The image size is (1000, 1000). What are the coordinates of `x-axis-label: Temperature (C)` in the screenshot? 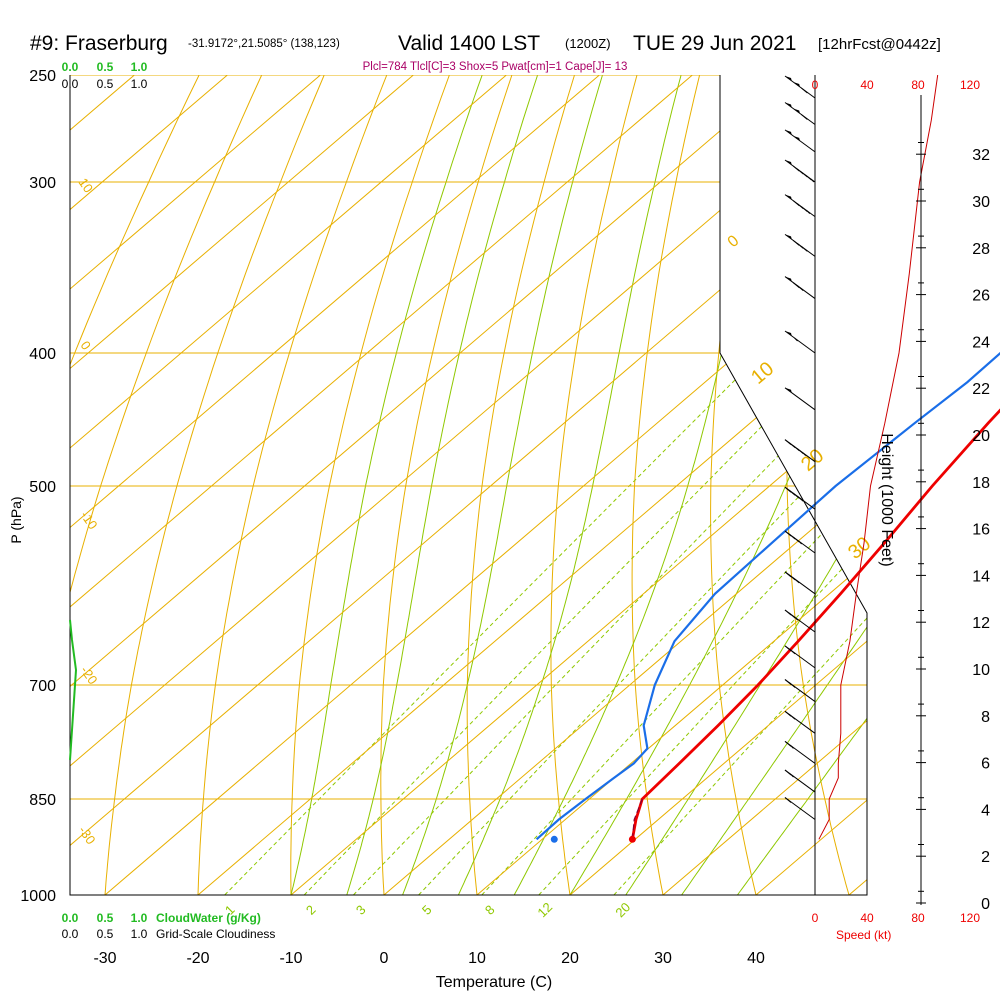 It's located at (494, 982).